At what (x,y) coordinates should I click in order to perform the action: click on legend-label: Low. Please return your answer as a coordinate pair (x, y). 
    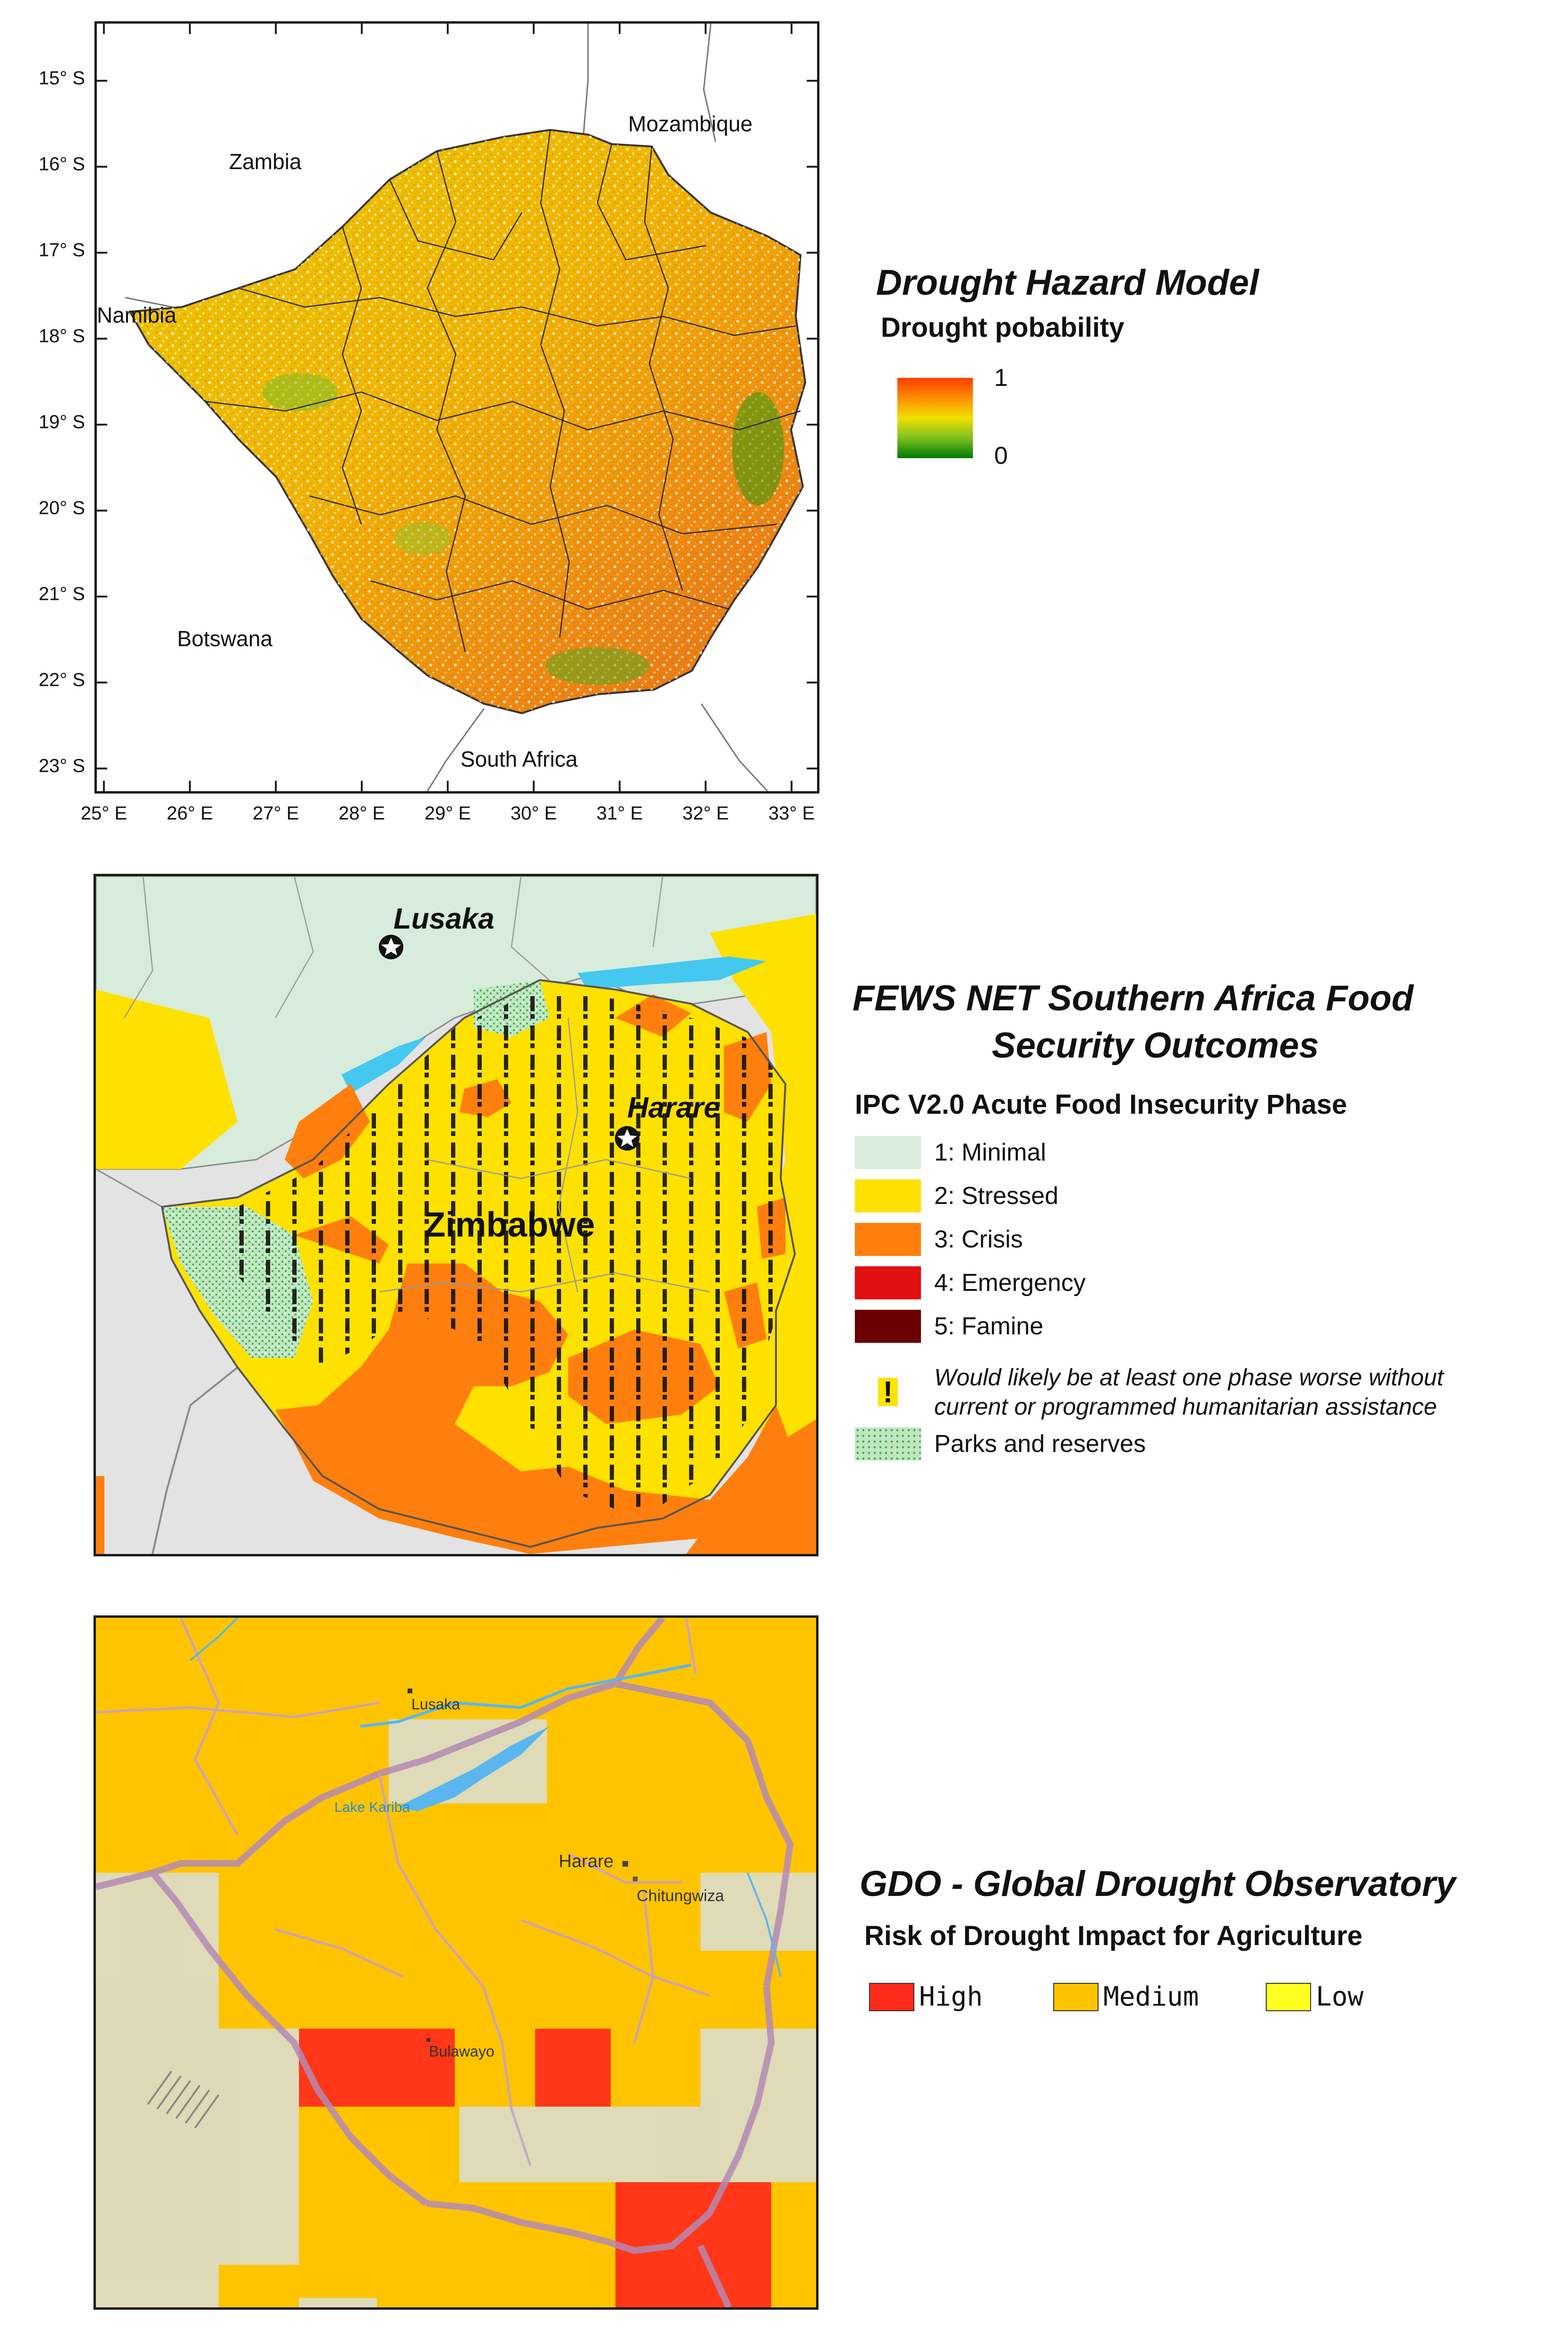
    Looking at the image, I should click on (1340, 1996).